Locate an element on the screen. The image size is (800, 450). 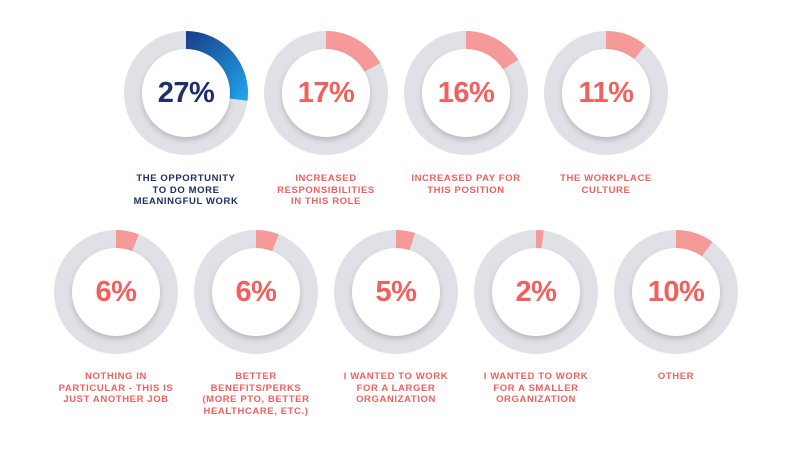
donut-percent-label: 27% is located at coordinates (186, 92).